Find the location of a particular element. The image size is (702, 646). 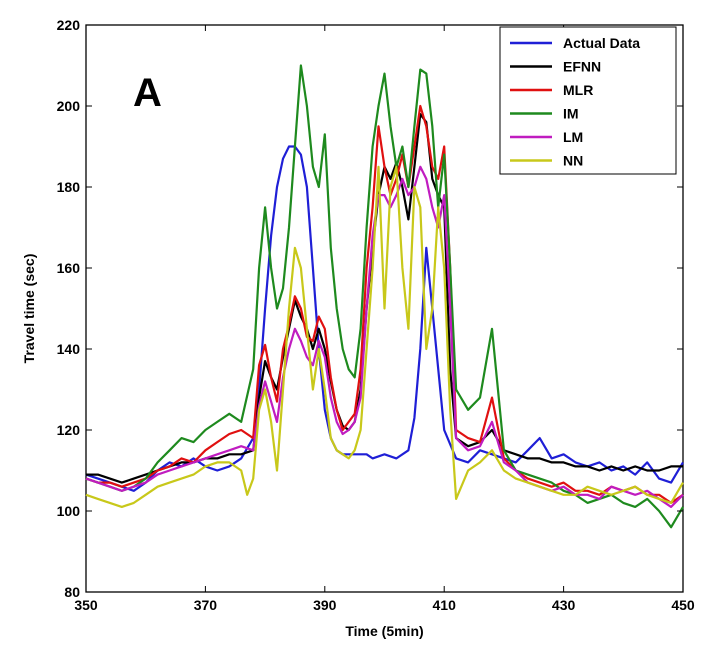

legend-box is located at coordinates (588, 100).